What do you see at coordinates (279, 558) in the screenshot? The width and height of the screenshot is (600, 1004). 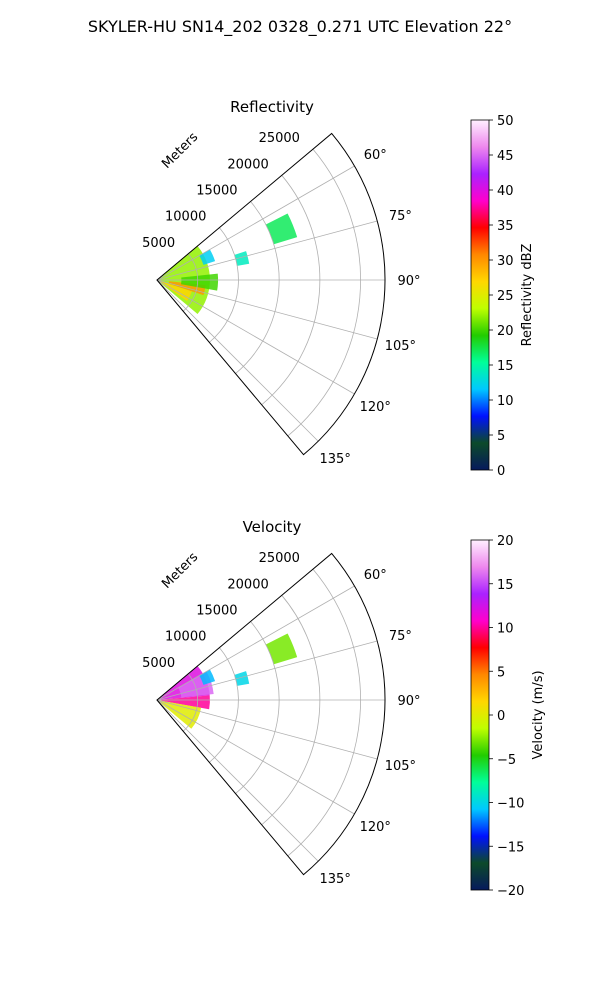 I see `velocity-radial-tick-label: 25000` at bounding box center [279, 558].